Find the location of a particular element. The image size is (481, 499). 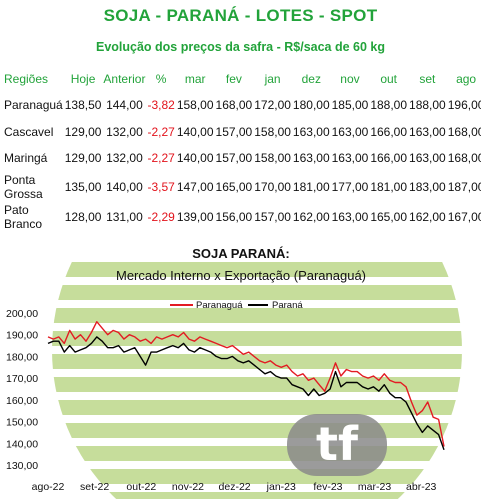

x-tick-label: dez-22 is located at coordinates (235, 487).